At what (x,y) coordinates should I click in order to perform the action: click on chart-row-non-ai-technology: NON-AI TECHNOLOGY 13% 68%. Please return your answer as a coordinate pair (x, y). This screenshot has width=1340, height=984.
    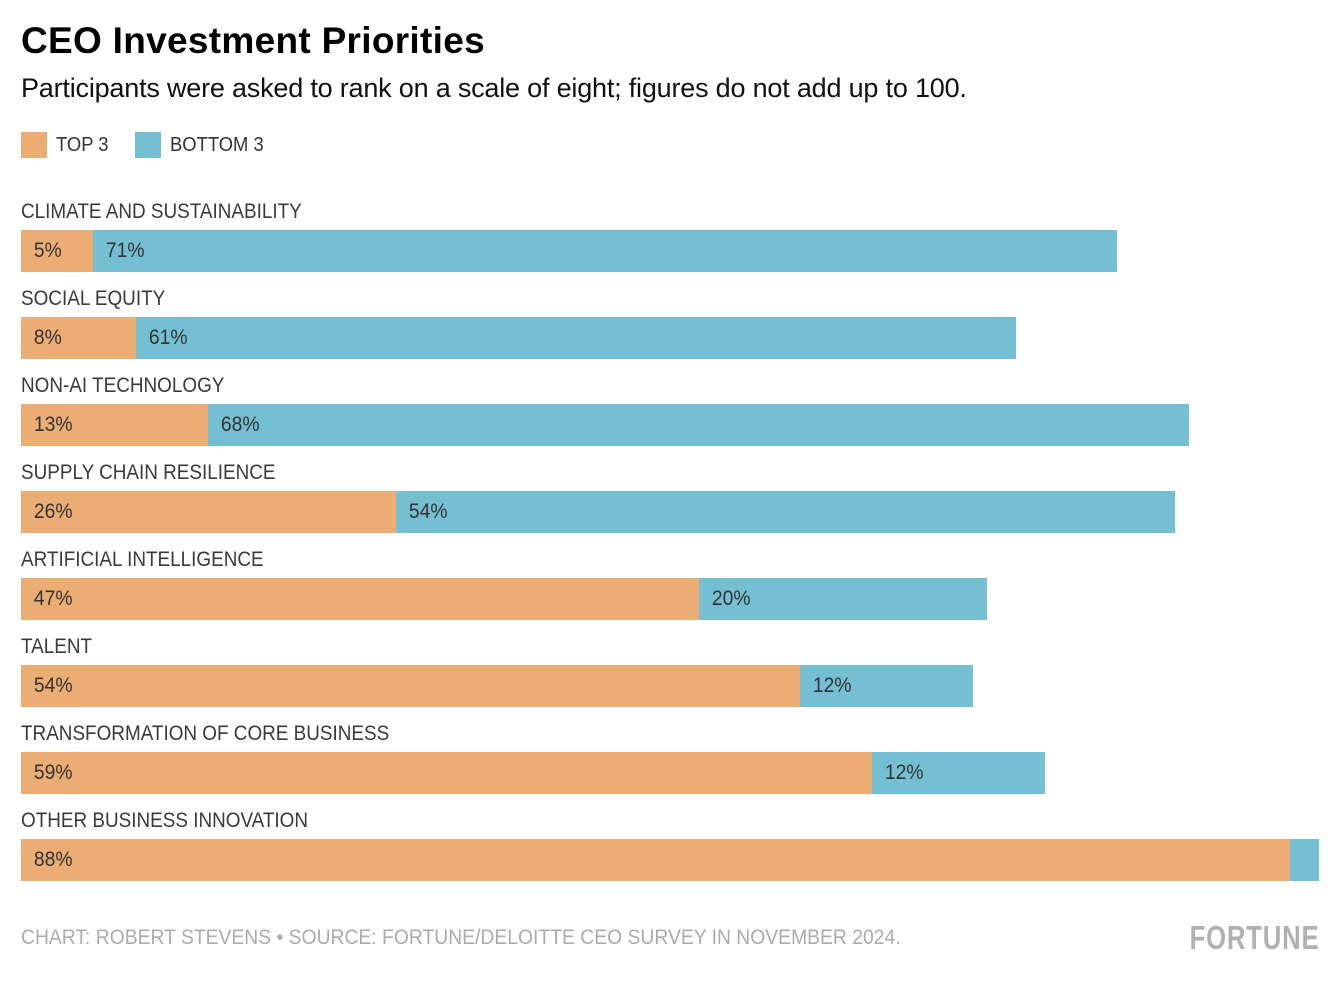
    Looking at the image, I should click on (670, 410).